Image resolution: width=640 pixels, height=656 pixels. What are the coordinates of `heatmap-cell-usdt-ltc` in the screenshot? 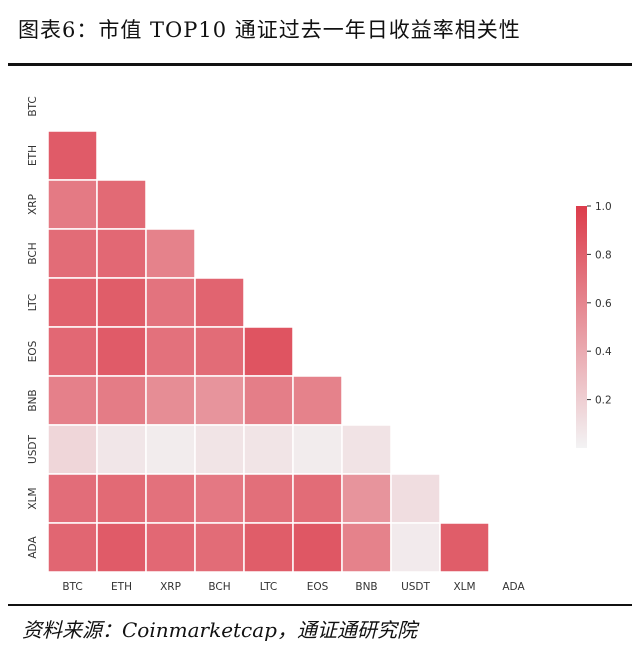 It's located at (268, 449).